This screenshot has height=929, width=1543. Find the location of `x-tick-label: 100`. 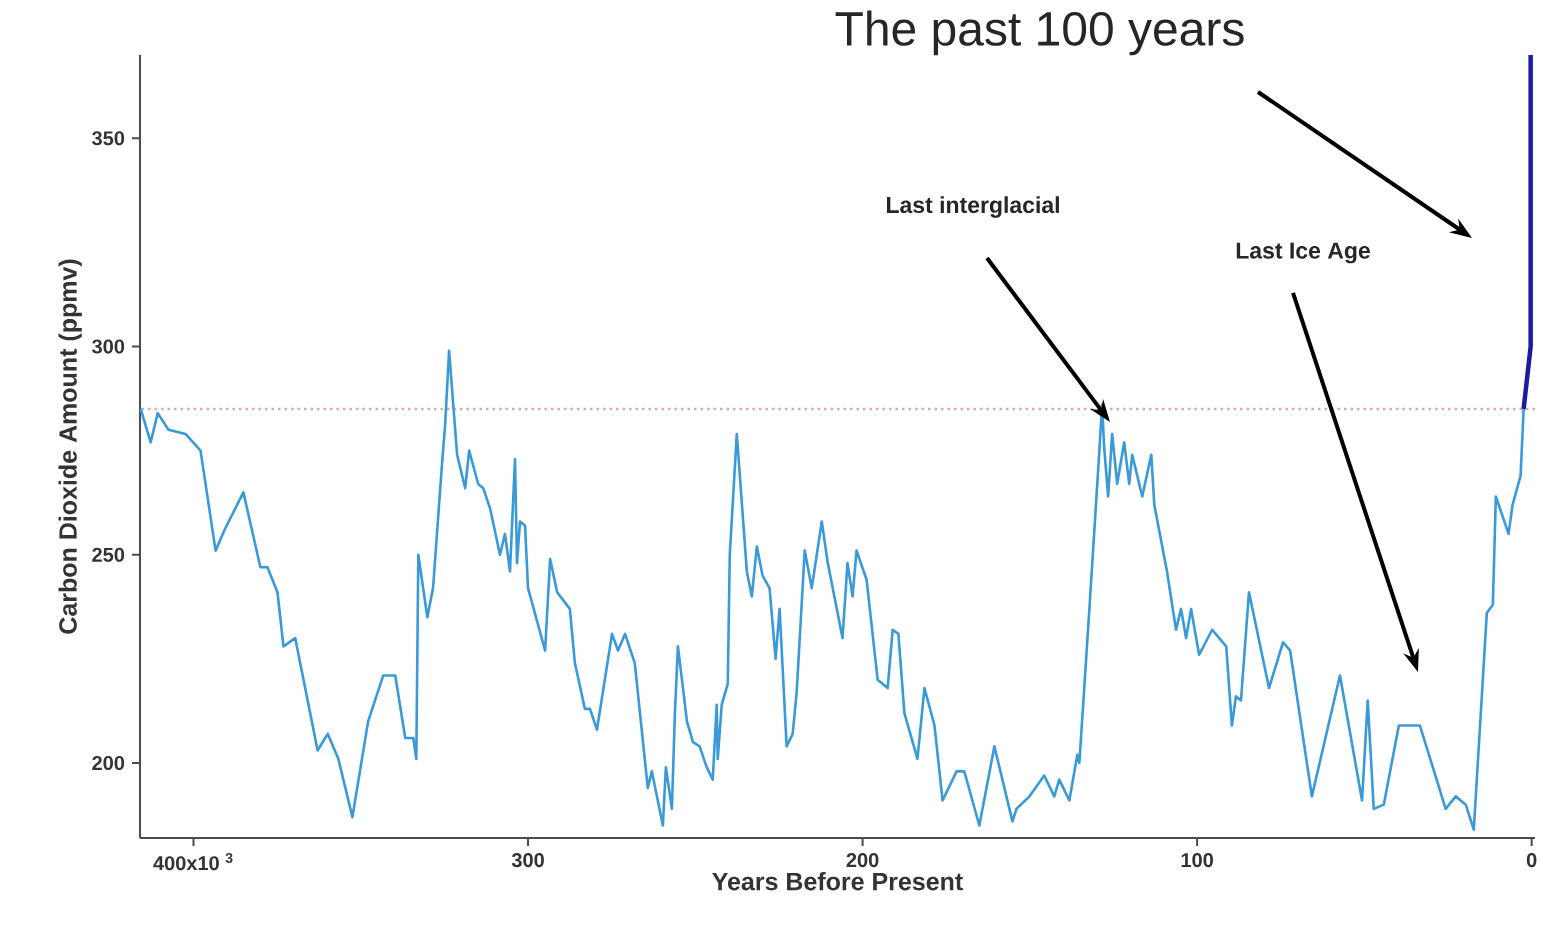

x-tick-label: 100 is located at coordinates (1197, 860).